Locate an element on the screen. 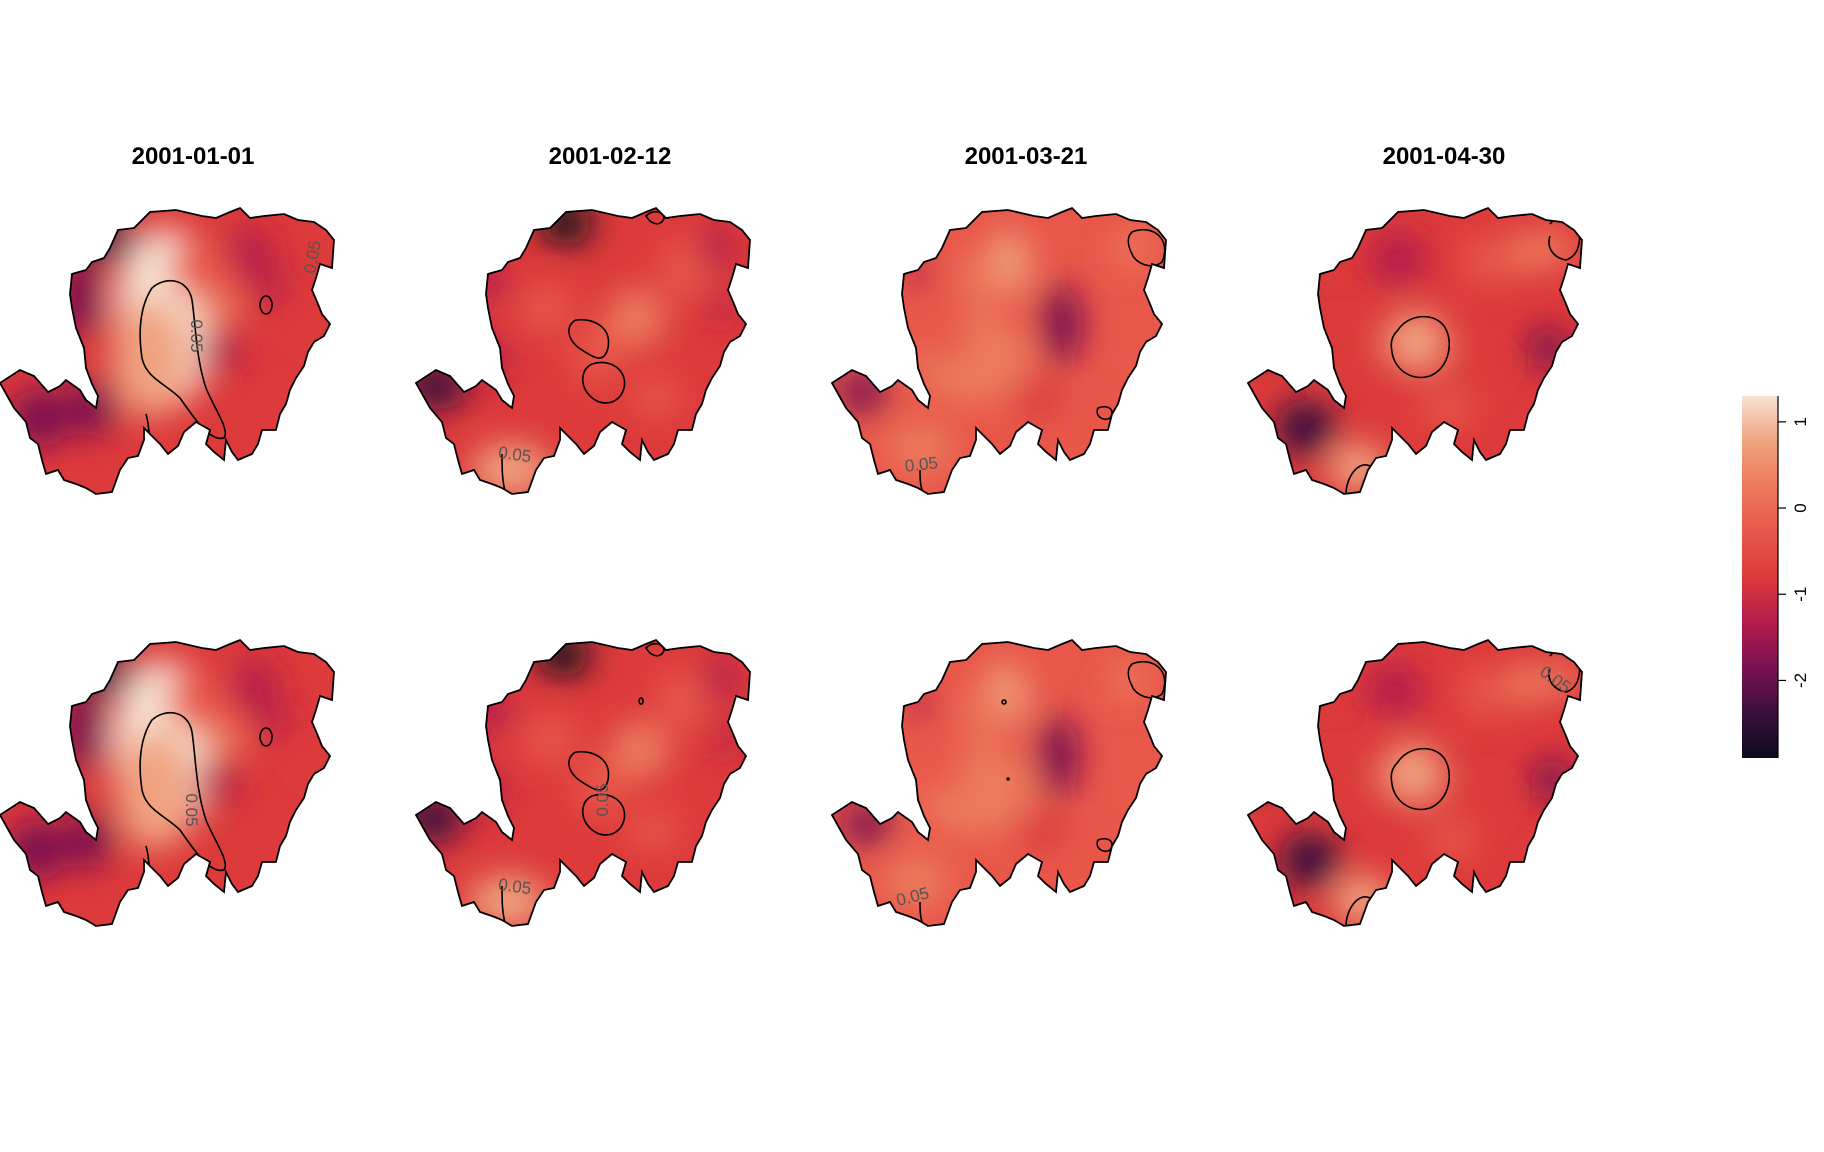  map-panel-1-2001-03-21: 0.05 is located at coordinates (998, 350).